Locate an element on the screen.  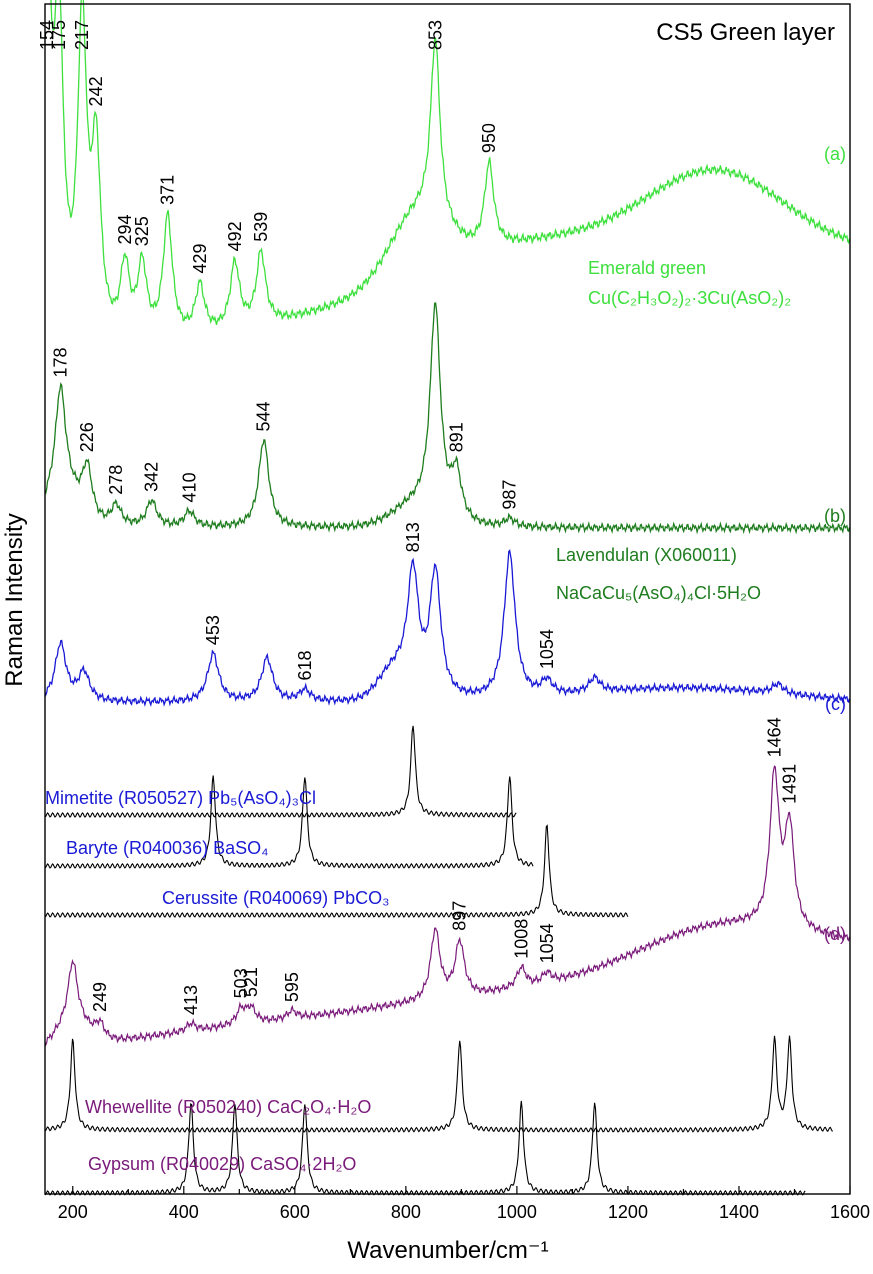
x-tick-label-600: 600 is located at coordinates (295, 1212).